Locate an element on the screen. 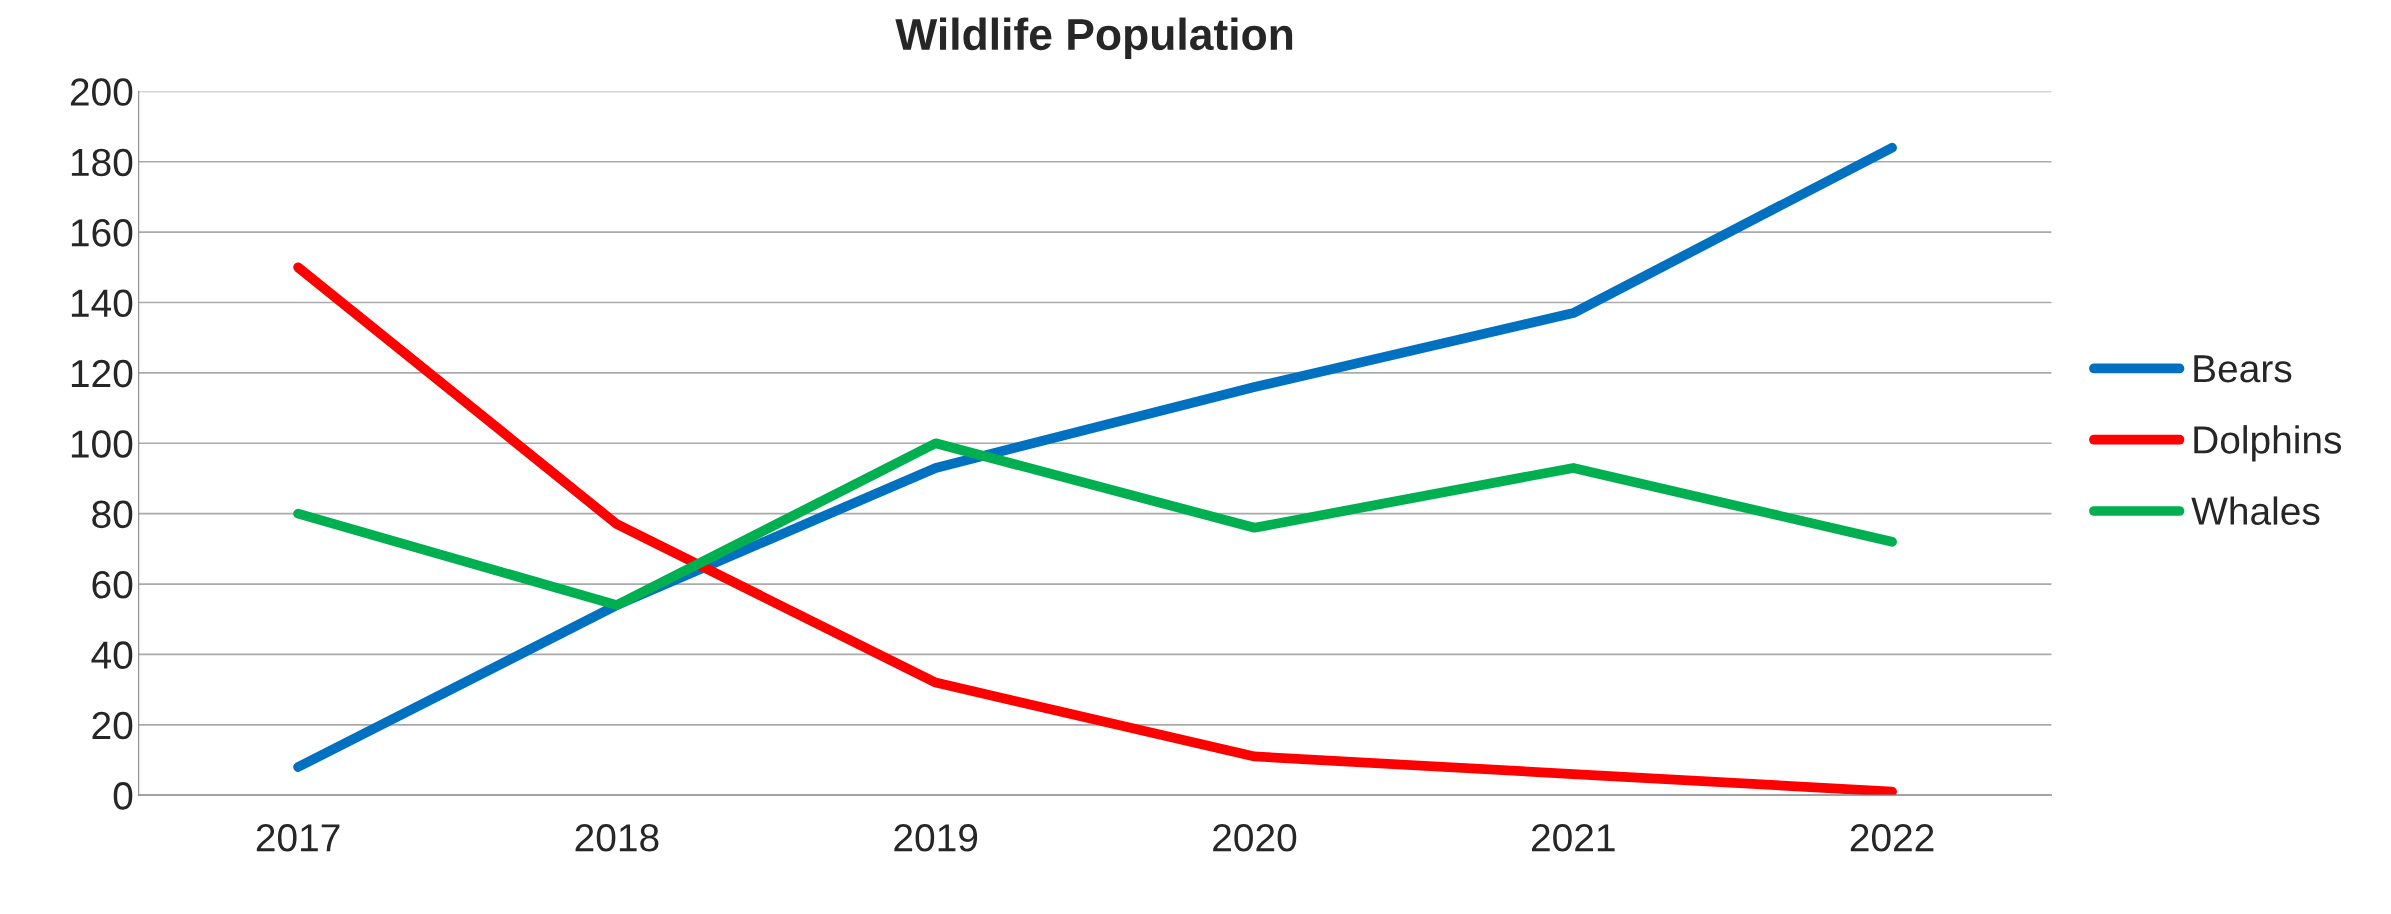 The width and height of the screenshot is (2391, 914). y-tick-label: 160 is located at coordinates (102, 233).